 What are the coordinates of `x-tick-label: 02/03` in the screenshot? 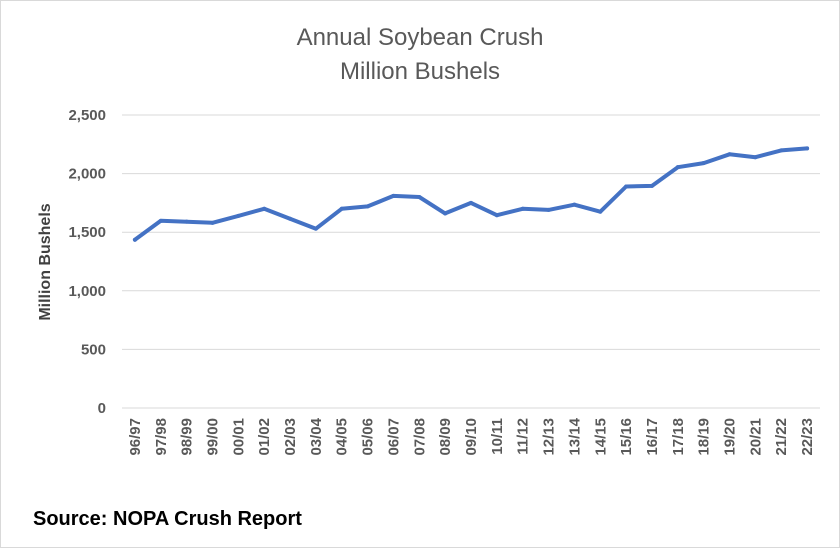 It's located at (290, 437).